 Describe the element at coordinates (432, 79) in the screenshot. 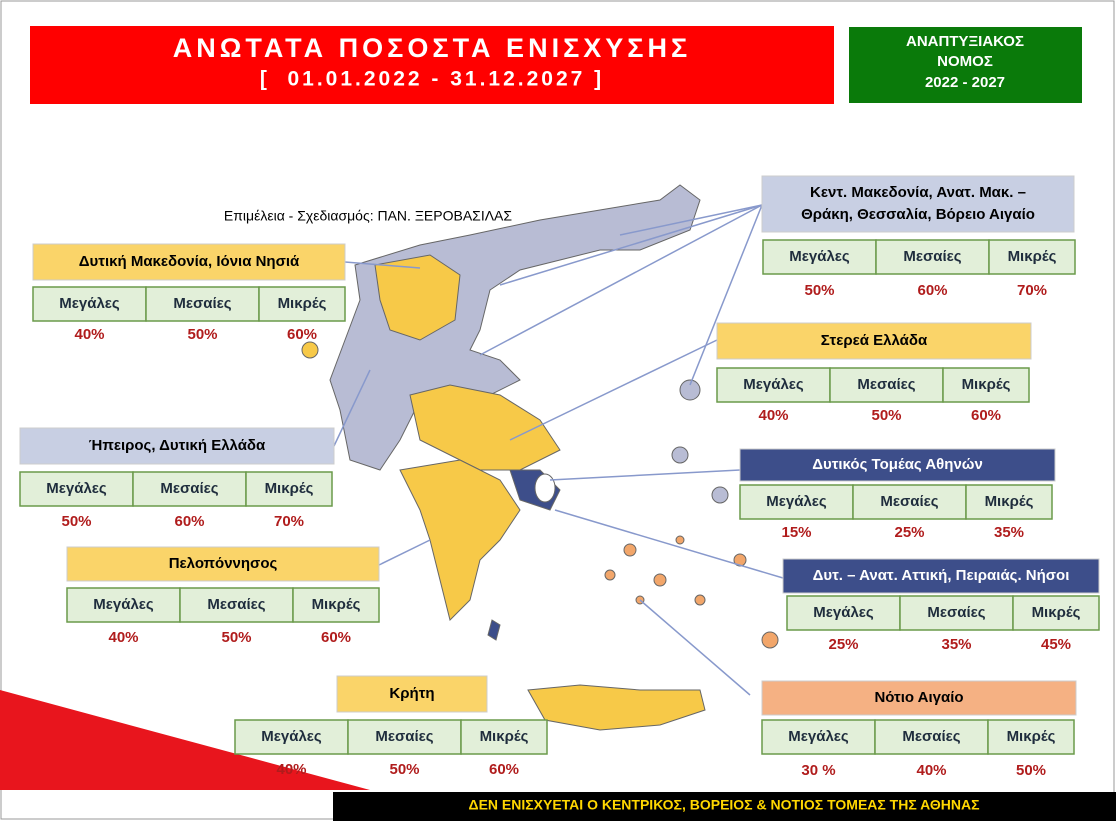

I see `period: [ 01.01.2022 - 31.12.2027 ]` at that location.